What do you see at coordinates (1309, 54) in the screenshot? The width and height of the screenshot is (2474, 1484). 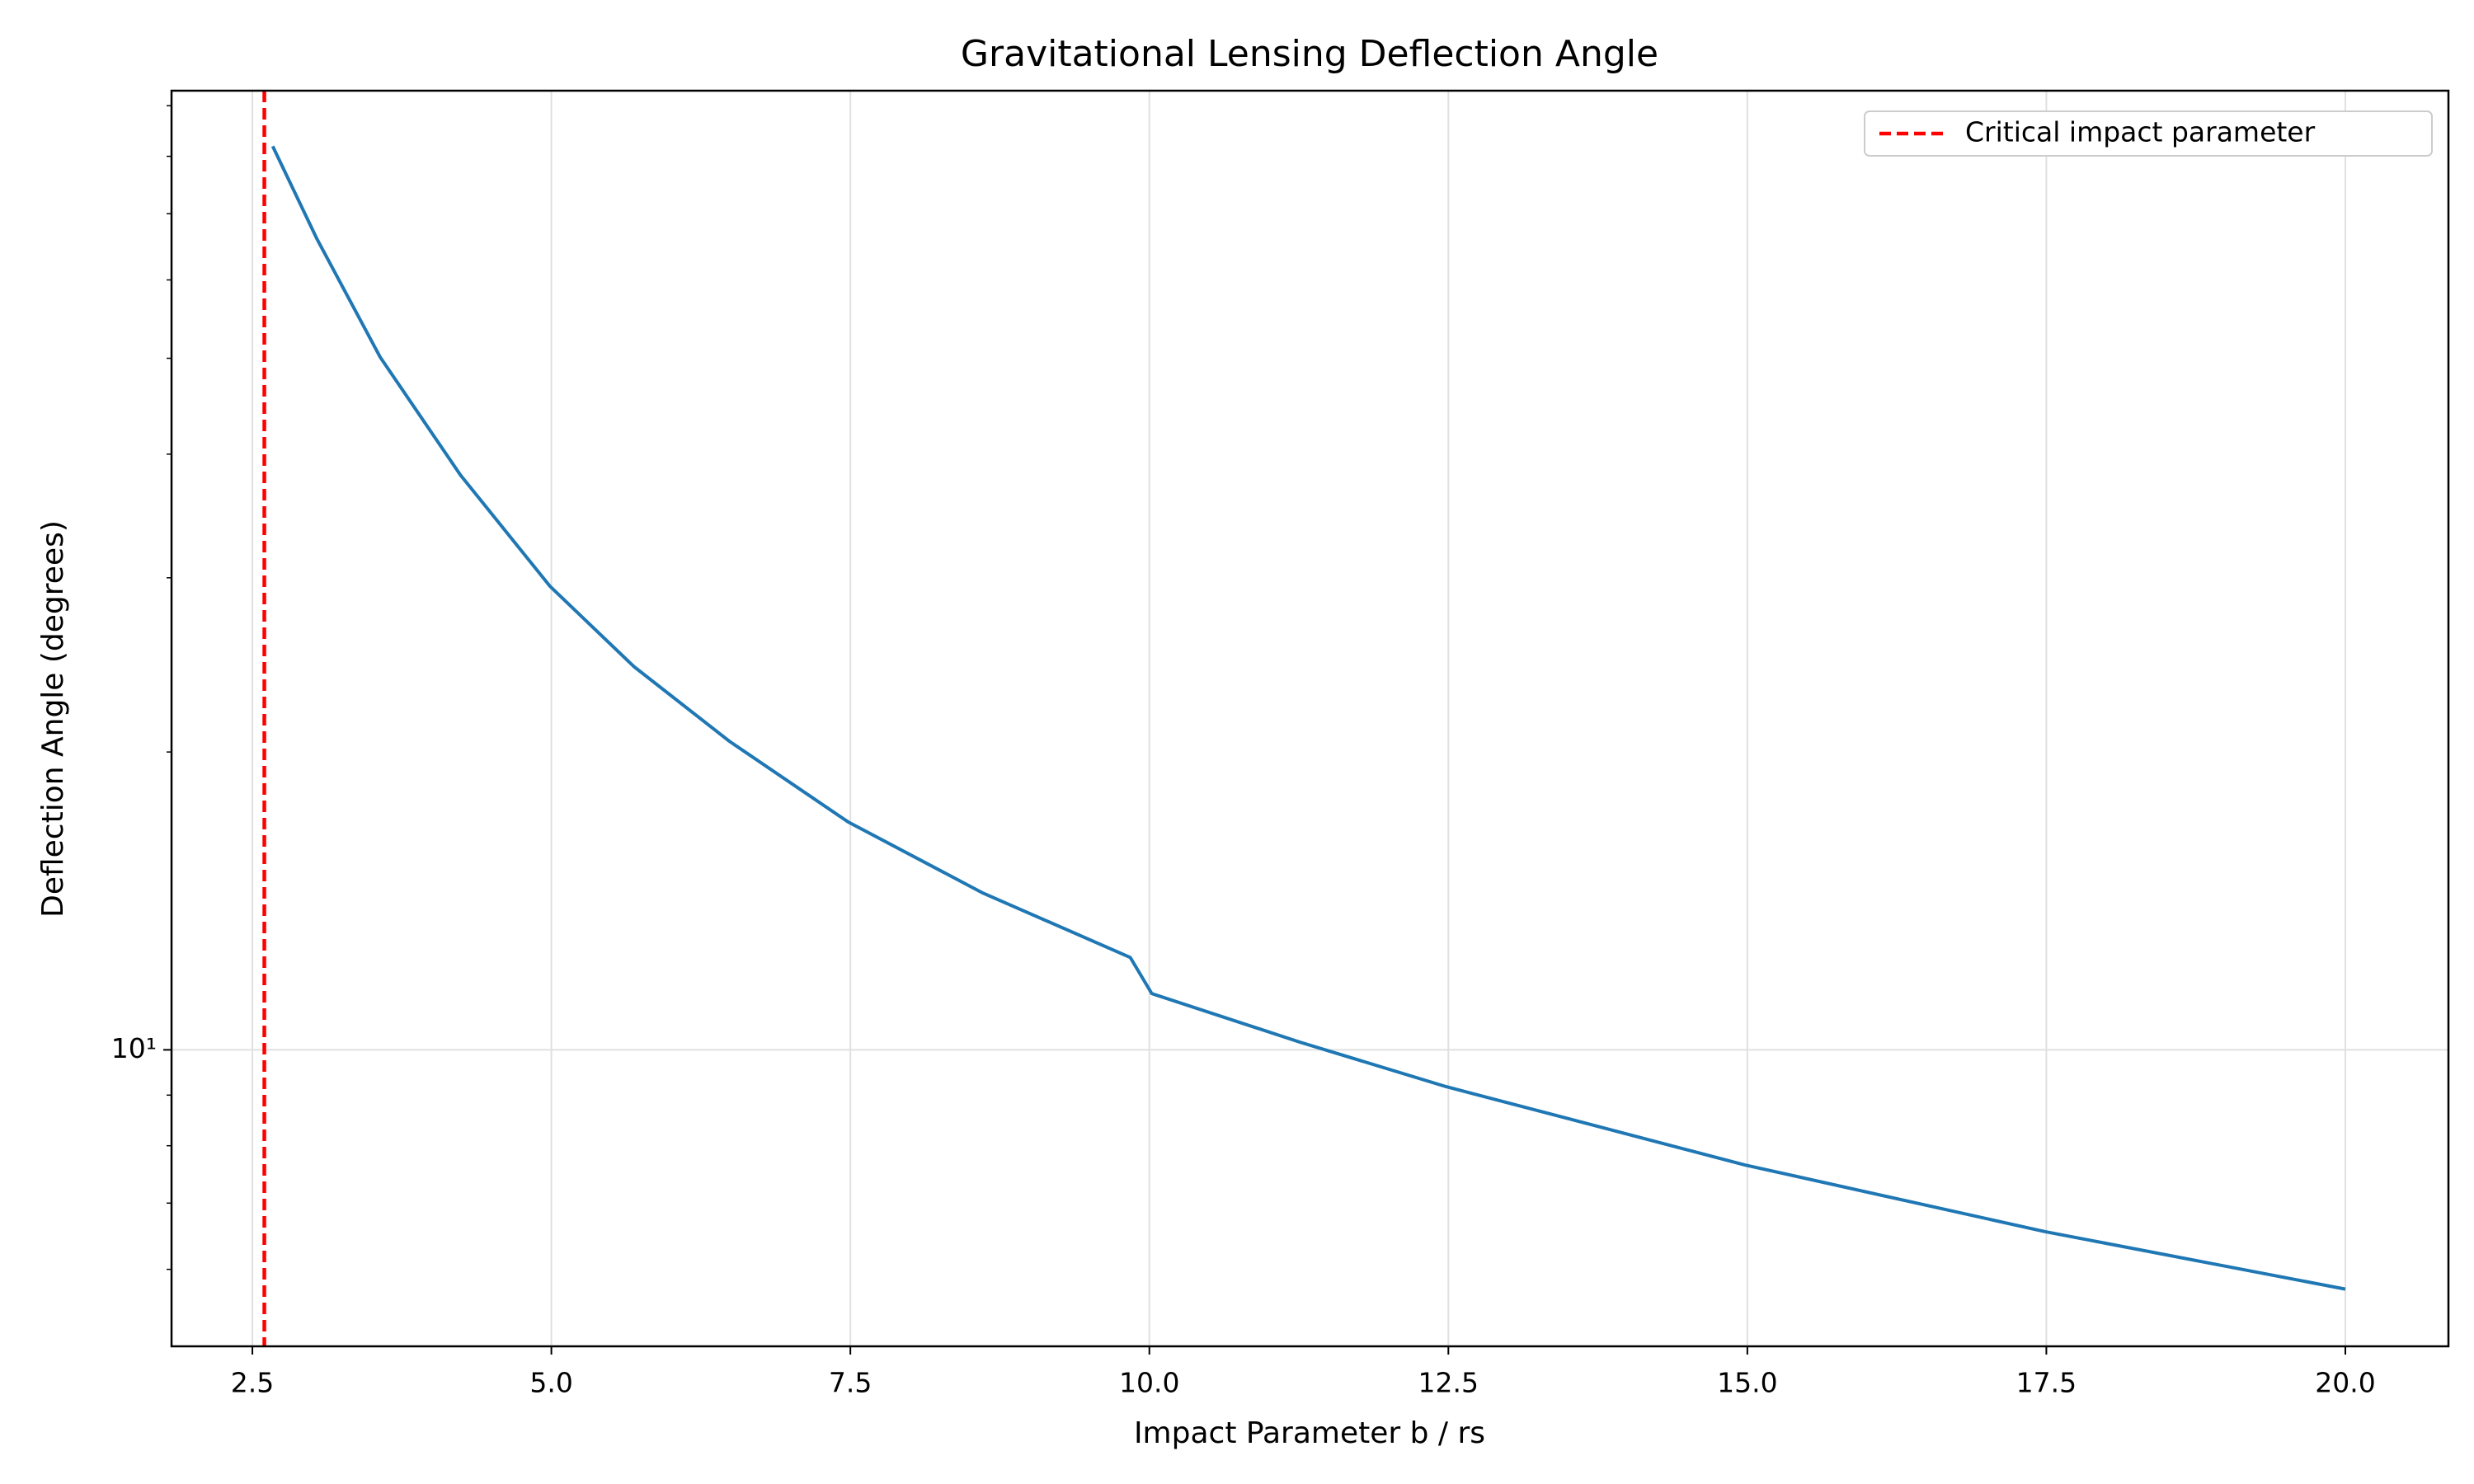 I see `chart-title: Gravitational Lensing Deflection Angle` at bounding box center [1309, 54].